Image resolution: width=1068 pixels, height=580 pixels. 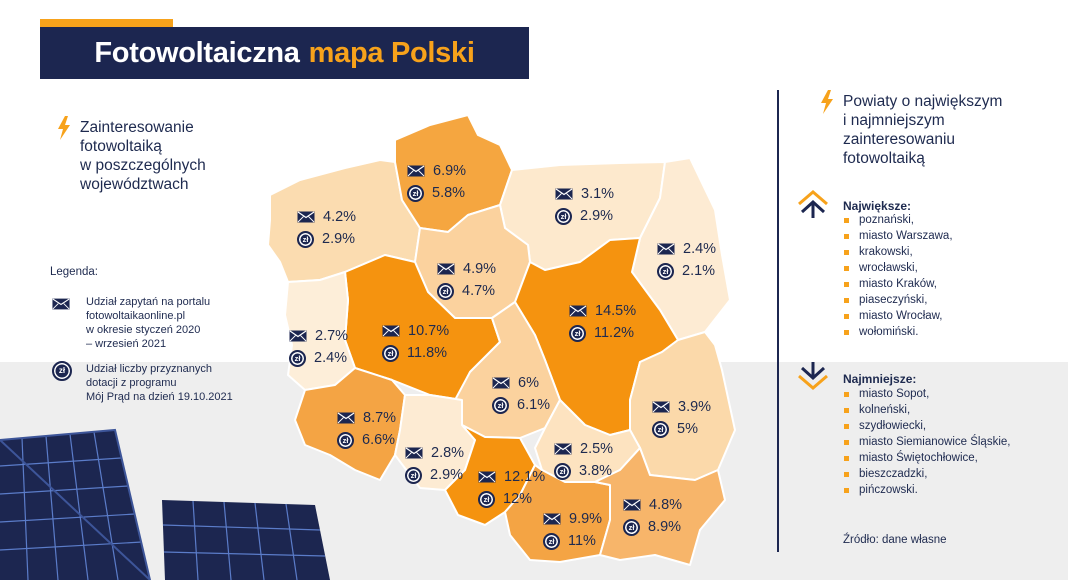 What do you see at coordinates (449, 193) in the screenshot?
I see `subsidies-value: 5.8%` at bounding box center [449, 193].